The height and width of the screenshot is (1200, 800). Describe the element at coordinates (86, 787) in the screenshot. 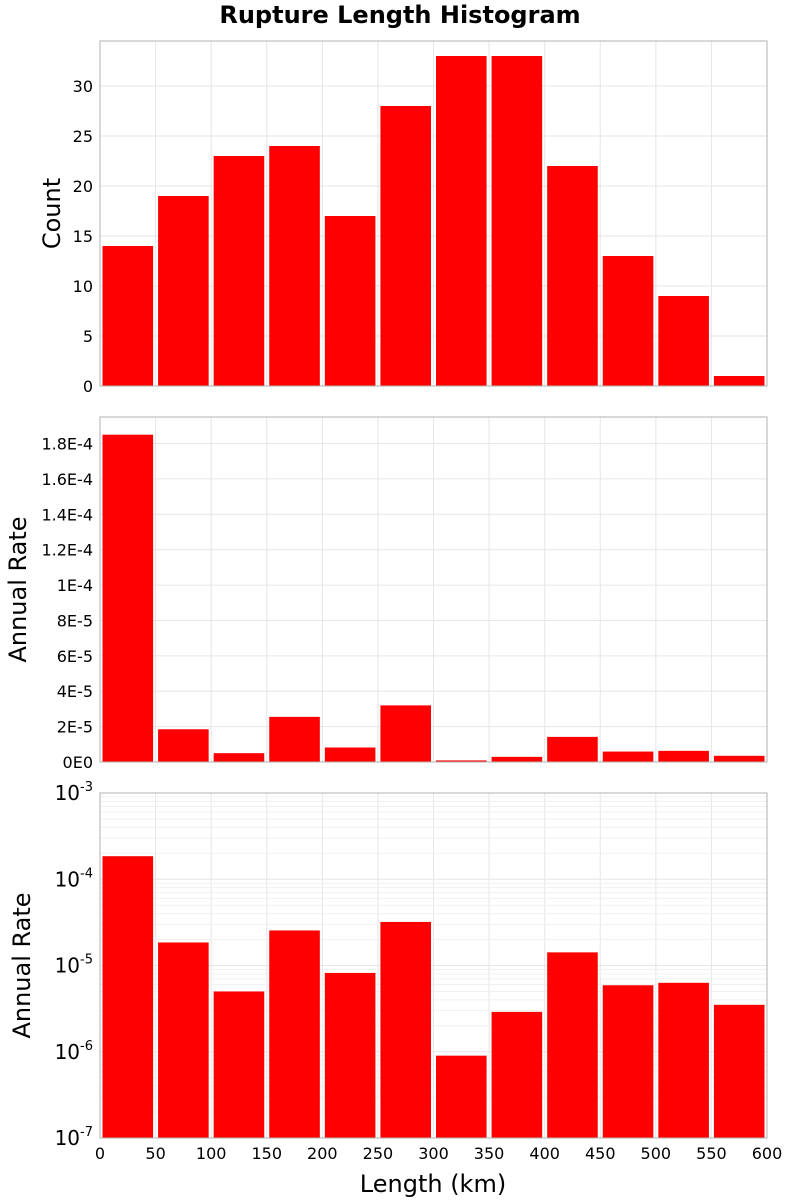

I see `y-tick-exponent: -3` at that location.